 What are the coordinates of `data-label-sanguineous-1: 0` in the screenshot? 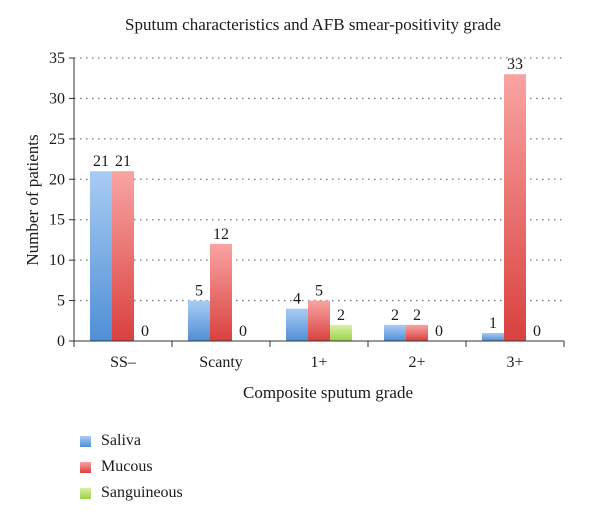 It's located at (243, 331).